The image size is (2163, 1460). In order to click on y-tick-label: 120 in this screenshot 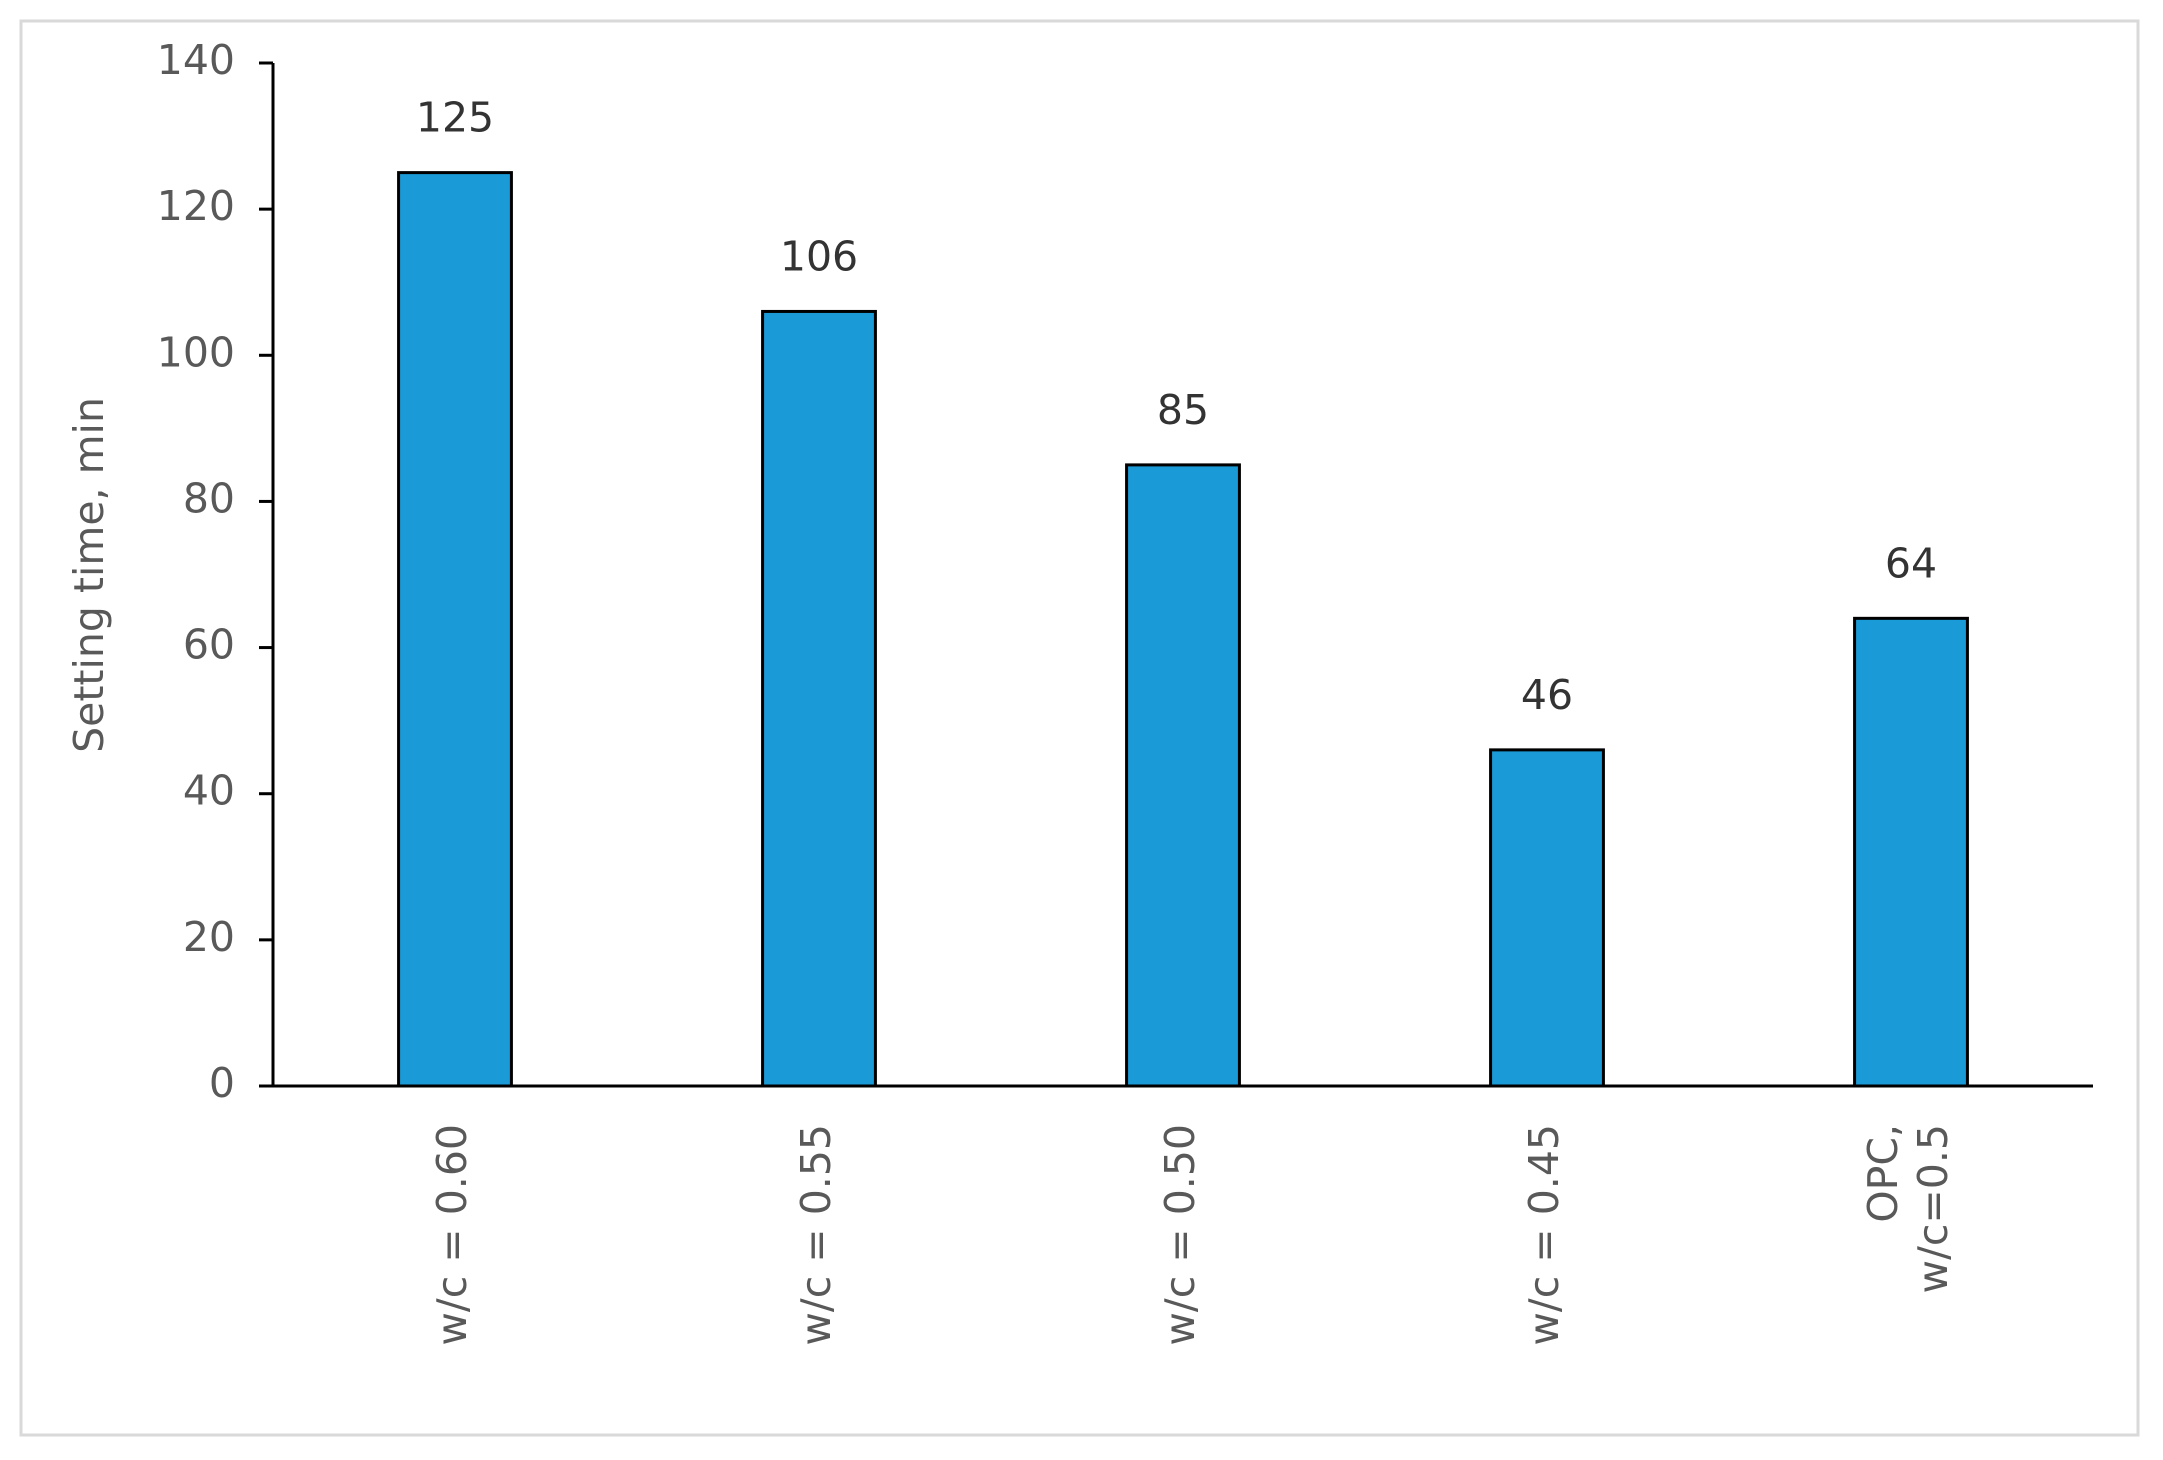, I will do `click(196, 206)`.